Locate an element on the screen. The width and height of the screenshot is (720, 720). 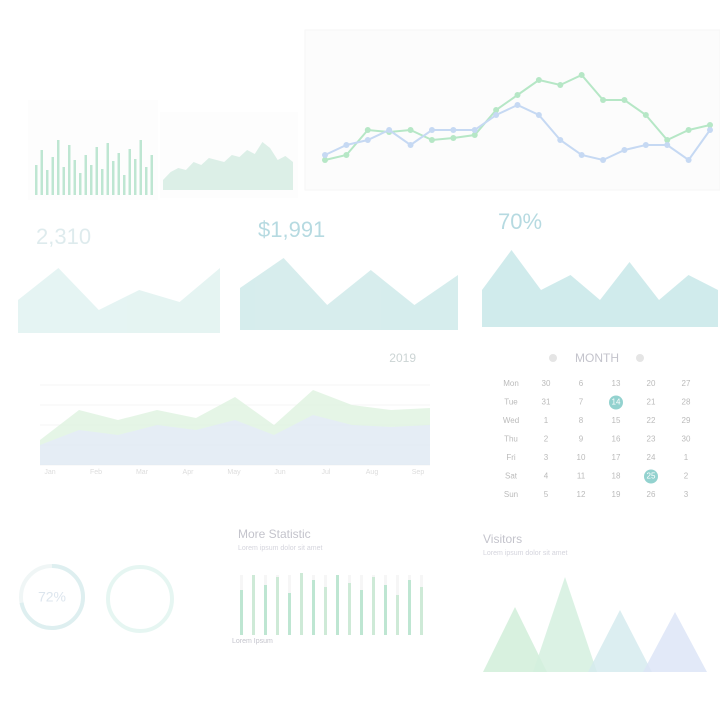
stat-value: 2,310 is located at coordinates (63, 236).